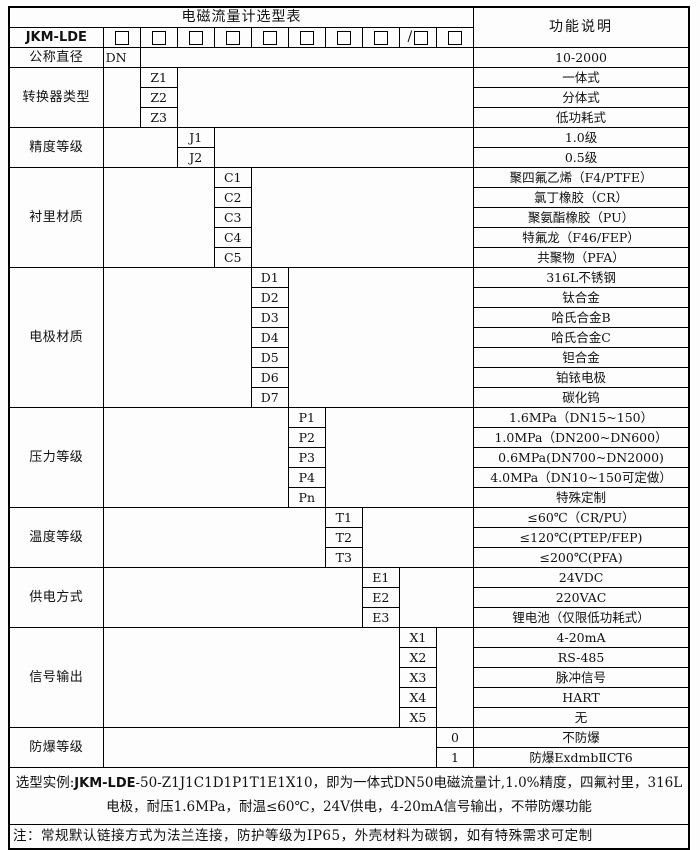  Describe the element at coordinates (349, 117) in the screenshot. I see `section-row-converter-type: Z3 低功耗式` at that location.